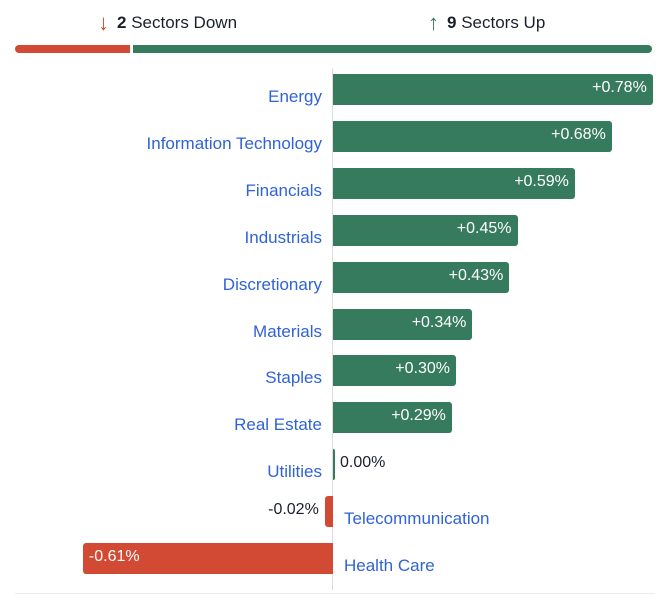 This screenshot has height=600, width=670. I want to click on sector-row: Real Estate +0.29%, so click(335, 418).